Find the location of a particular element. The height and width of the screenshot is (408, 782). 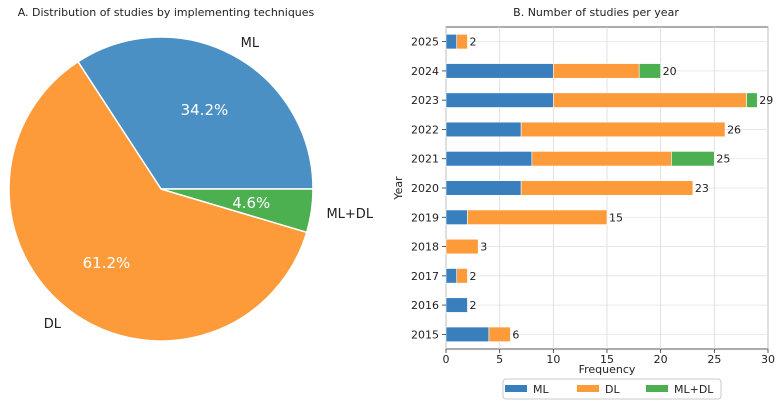

y-tick-label-2024: 2024 is located at coordinates (425, 71).